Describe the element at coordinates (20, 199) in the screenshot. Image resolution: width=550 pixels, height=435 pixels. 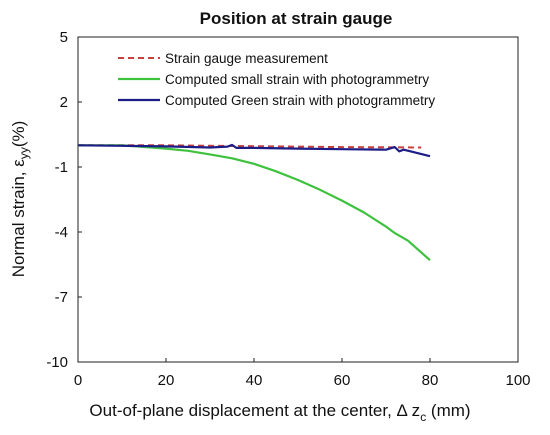
I see `y-axis-label: Normal strain, εyy(%)` at that location.